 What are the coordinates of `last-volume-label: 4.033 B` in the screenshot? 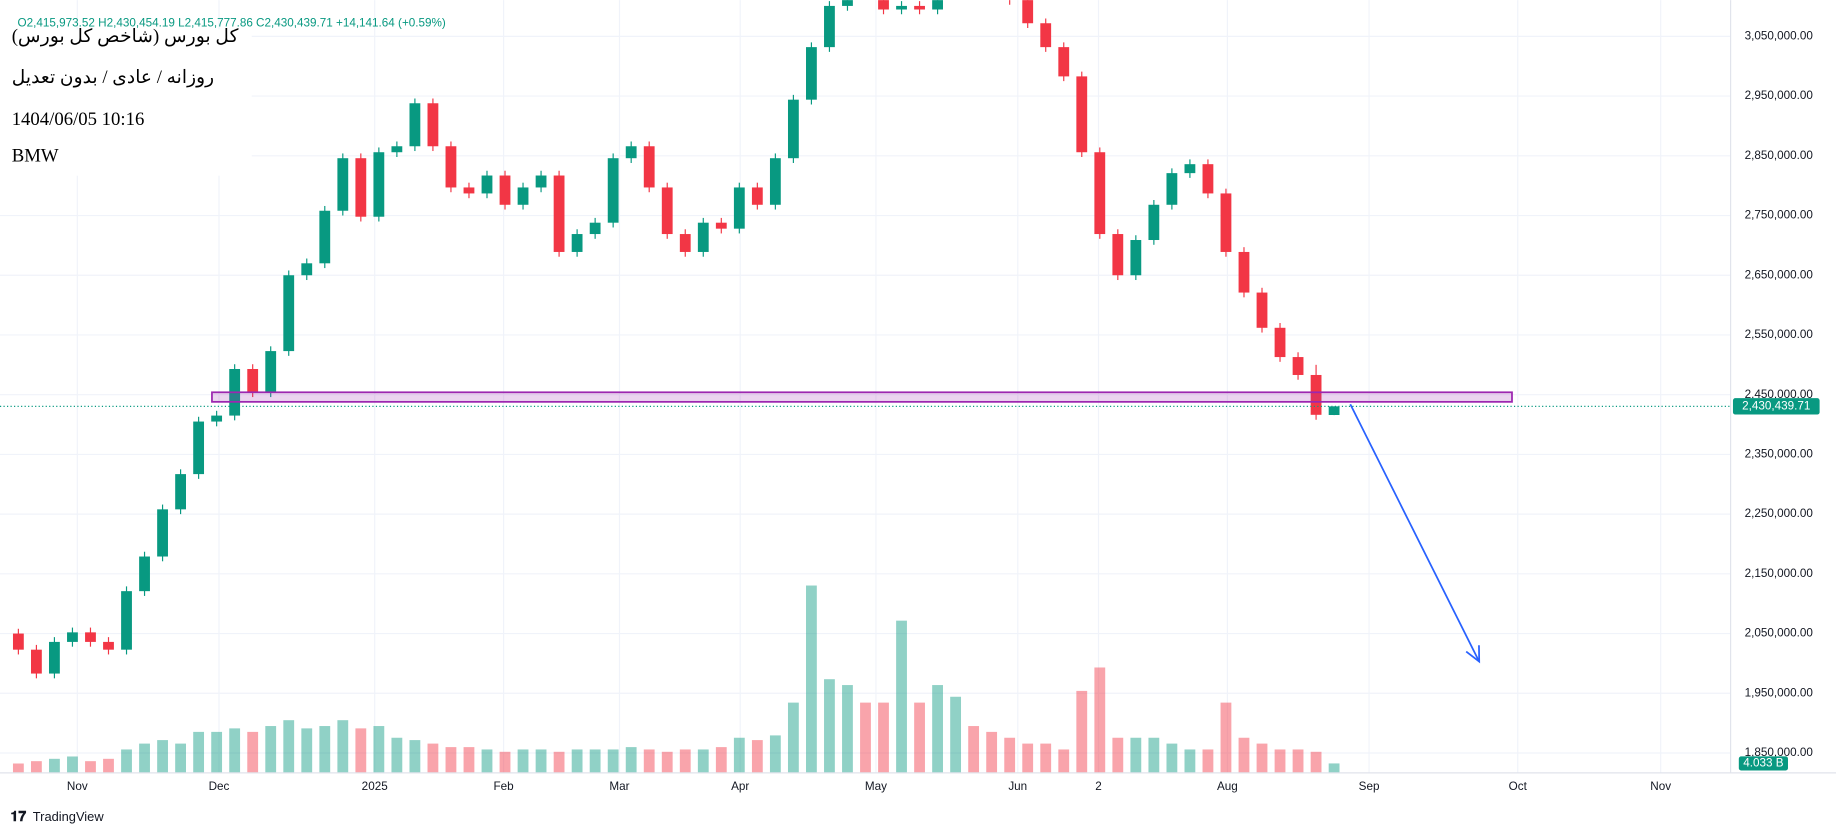 It's located at (1763, 763).